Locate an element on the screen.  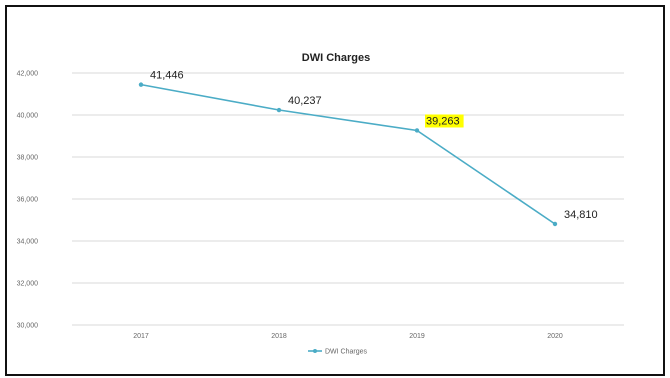
data-label: 40,237 is located at coordinates (305, 101).